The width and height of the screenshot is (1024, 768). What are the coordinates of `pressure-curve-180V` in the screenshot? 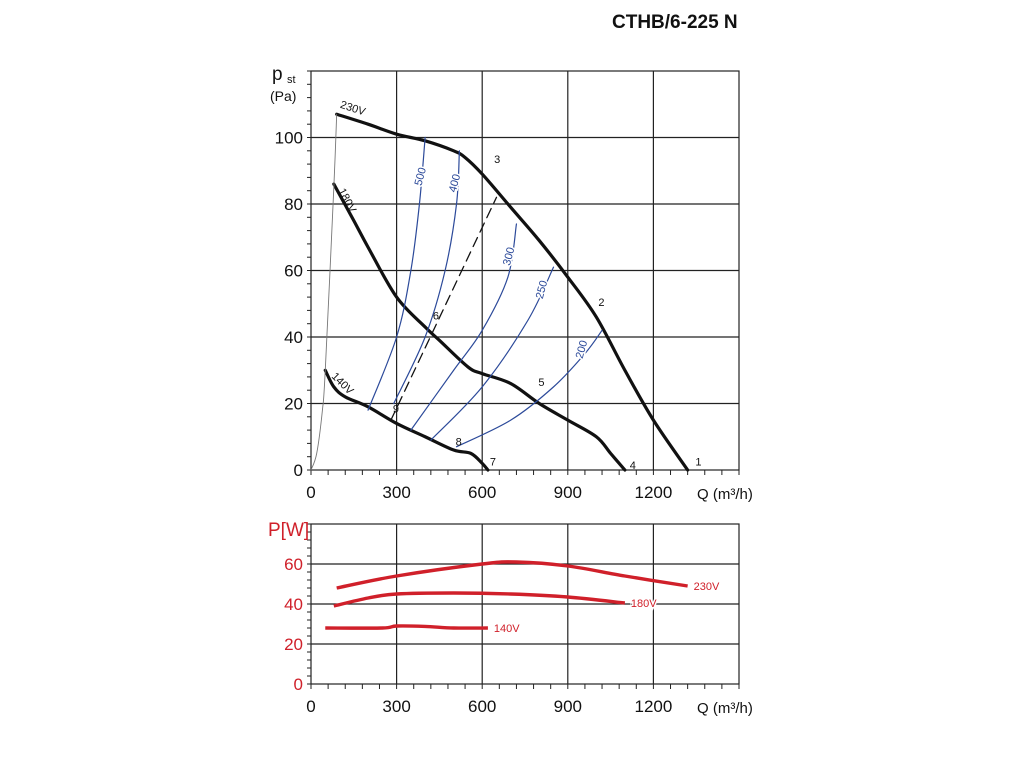 It's located at (479, 327).